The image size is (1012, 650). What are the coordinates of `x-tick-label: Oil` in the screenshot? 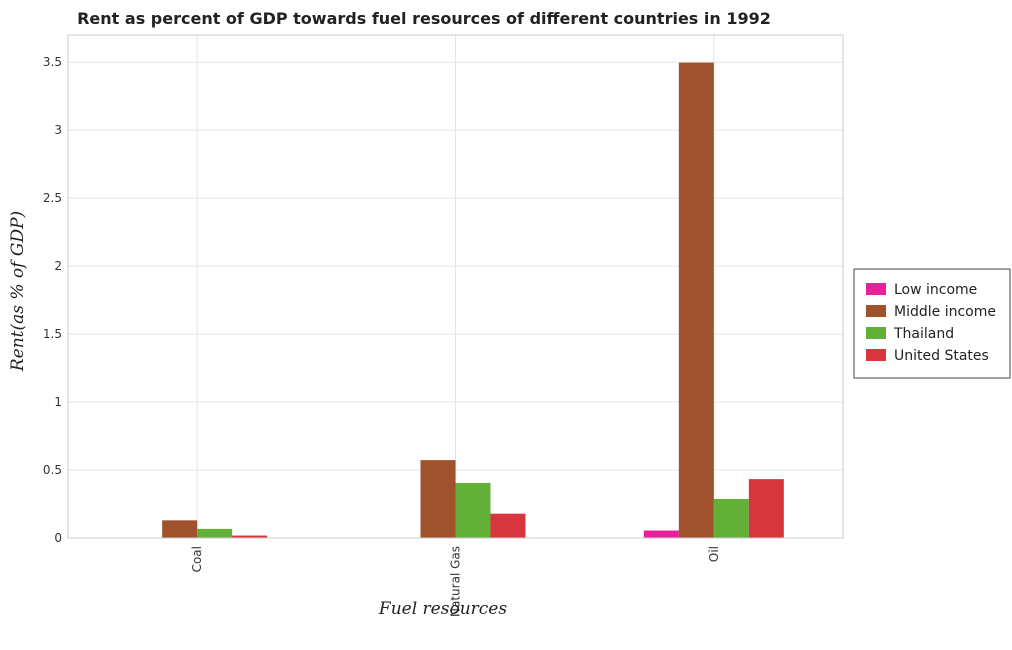 It's located at (714, 554).